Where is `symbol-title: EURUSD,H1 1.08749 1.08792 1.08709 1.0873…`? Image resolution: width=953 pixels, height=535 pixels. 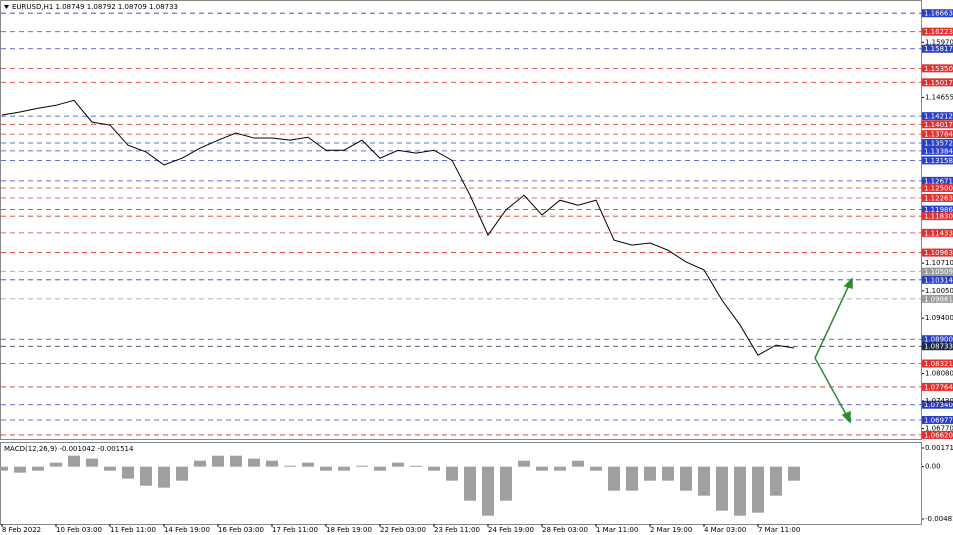 symbol-title: EURUSD,H1 1.08749 1.08792 1.08709 1.0873… is located at coordinates (95, 7).